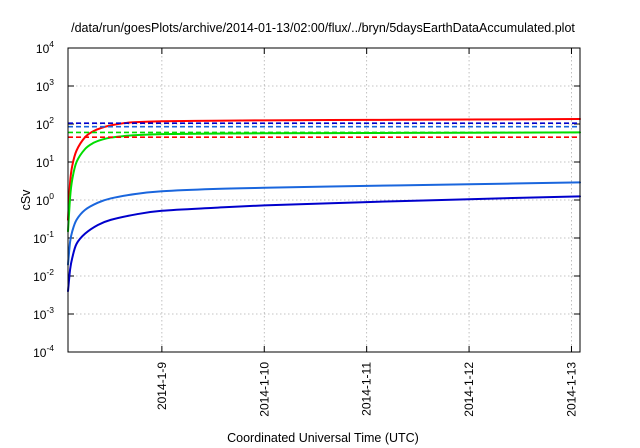 This screenshot has width=640, height=448. Describe the element at coordinates (26, 200) in the screenshot. I see `y-axis-label: cSv` at that location.